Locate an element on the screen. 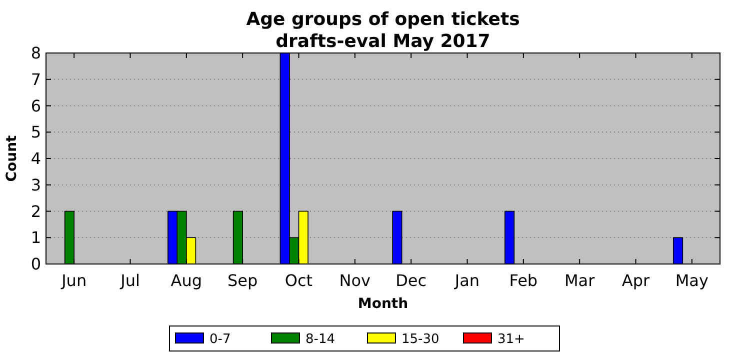 Image resolution: width=731 pixels, height=361 pixels. x-tick-label: Oct is located at coordinates (298, 280).